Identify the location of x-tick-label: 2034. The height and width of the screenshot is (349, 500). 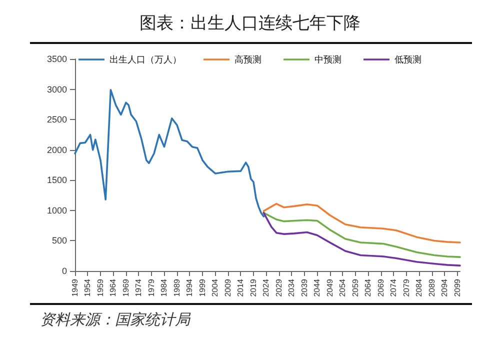
(291, 287).